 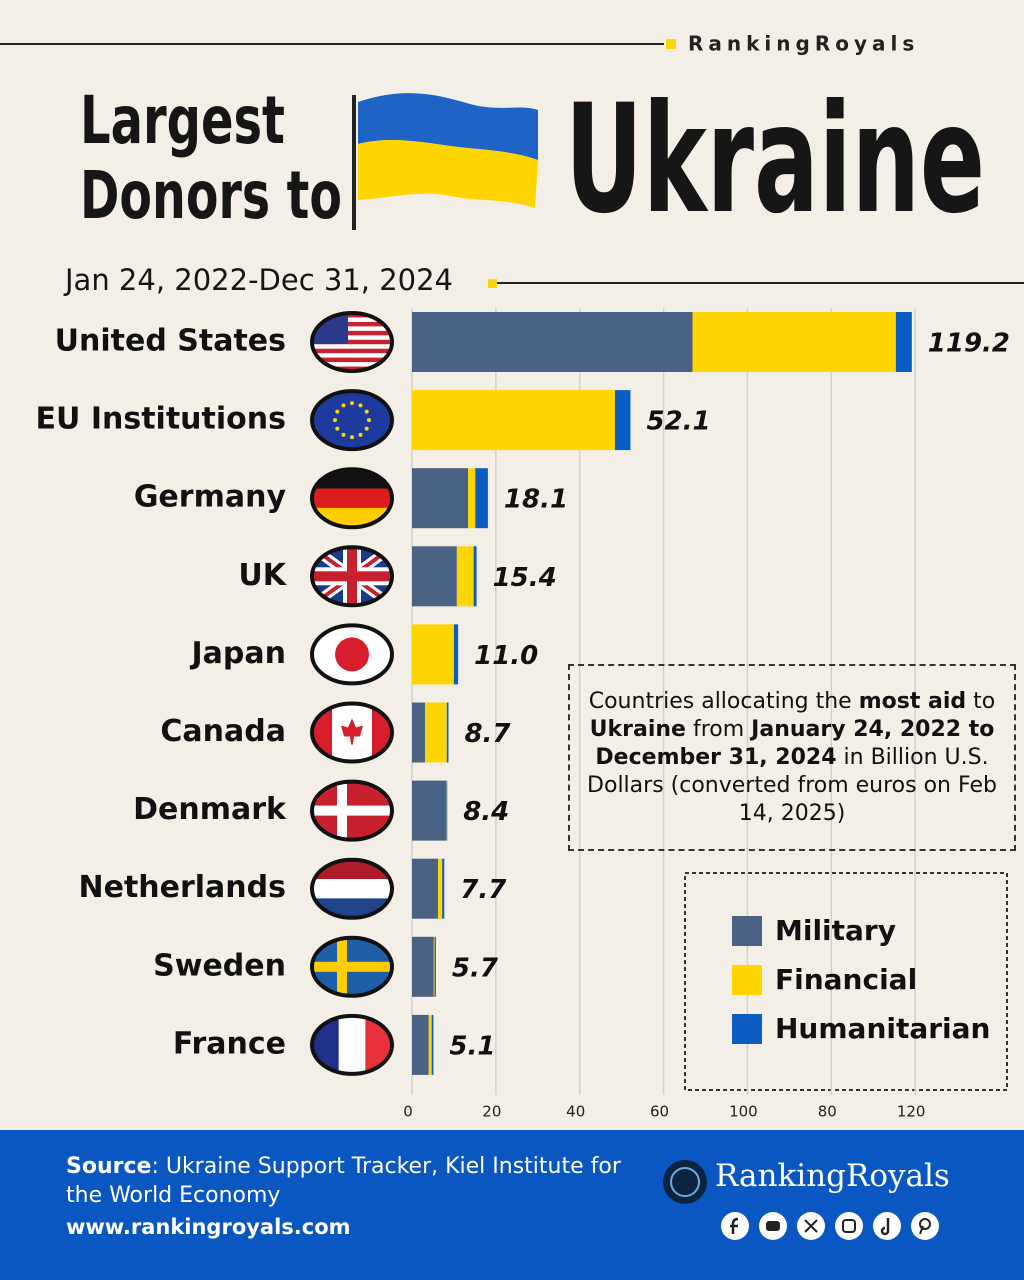 What do you see at coordinates (210, 497) in the screenshot?
I see `category-label: Germany` at bounding box center [210, 497].